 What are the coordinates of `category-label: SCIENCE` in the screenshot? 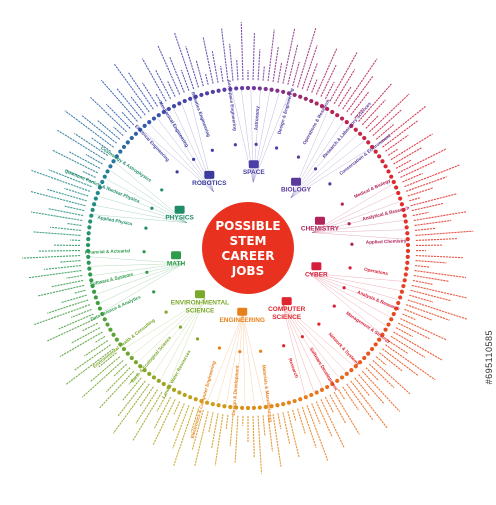 It's located at (201, 310).